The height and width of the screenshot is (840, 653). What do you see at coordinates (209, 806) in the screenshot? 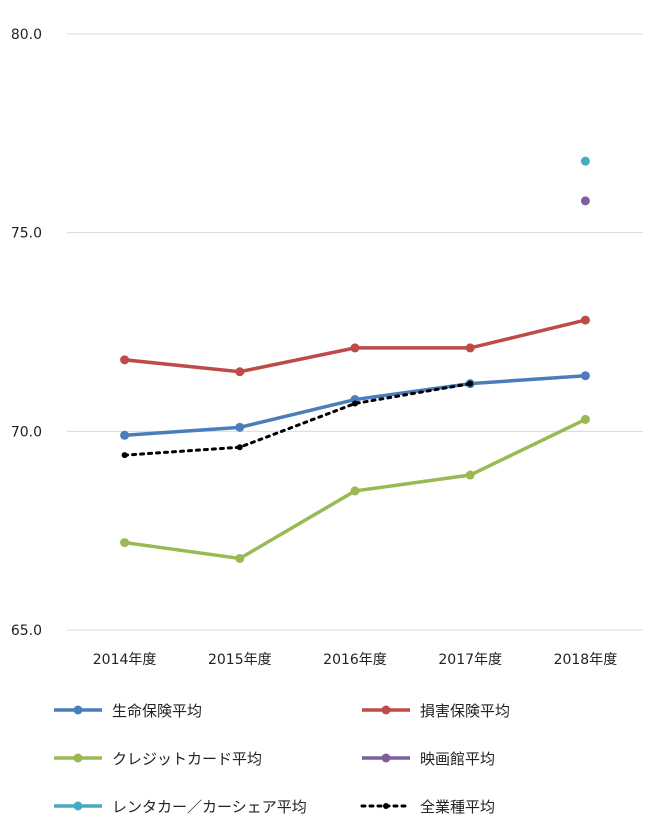
I see `legend-label: レンタカー／カーシェア平均` at bounding box center [209, 806].